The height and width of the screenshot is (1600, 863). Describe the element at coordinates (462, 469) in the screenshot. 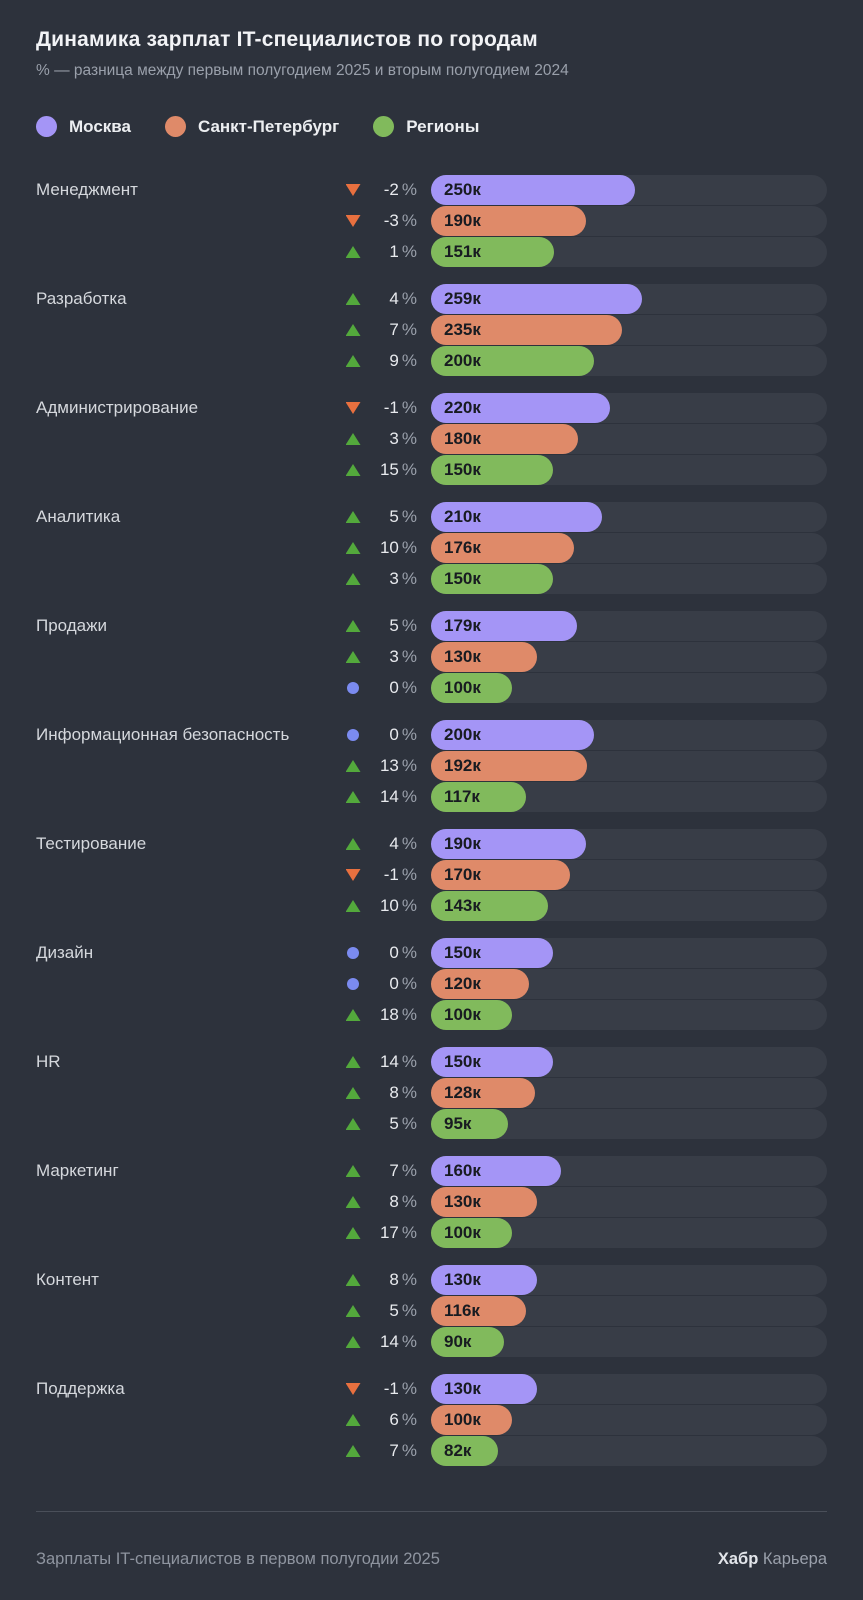

I see `salary-value-label: 150к` at that location.